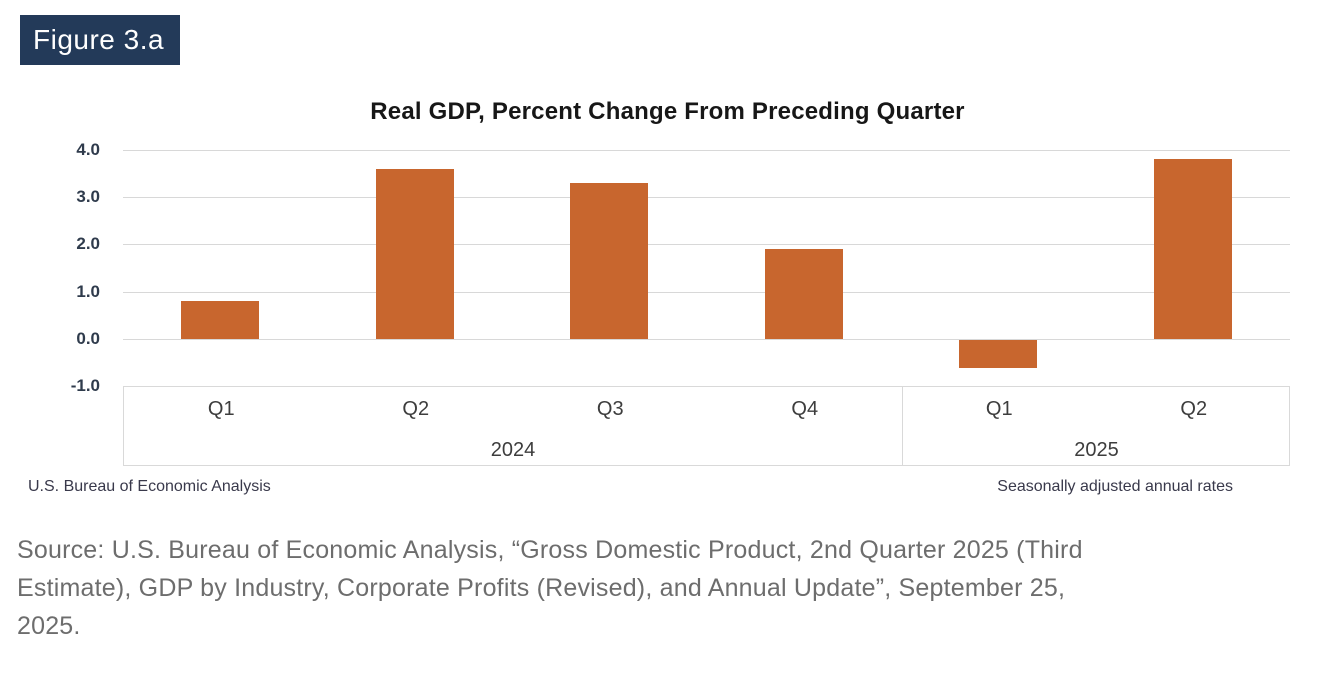  Describe the element at coordinates (1096, 450) in the screenshot. I see `year-label-2025: 2025` at that location.